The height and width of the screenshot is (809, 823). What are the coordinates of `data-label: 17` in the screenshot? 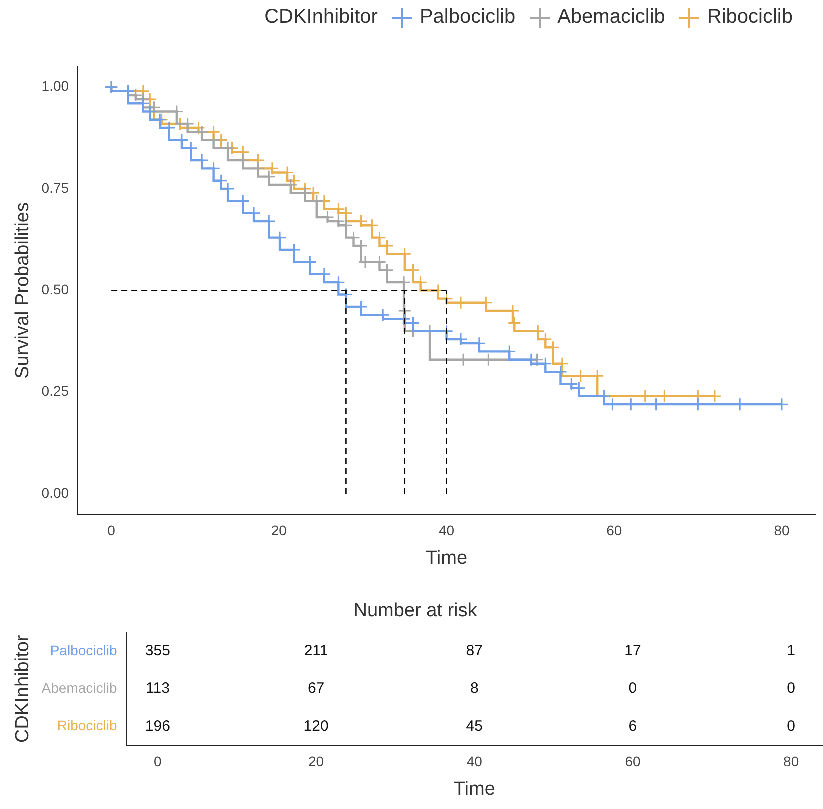 It's located at (633, 651).